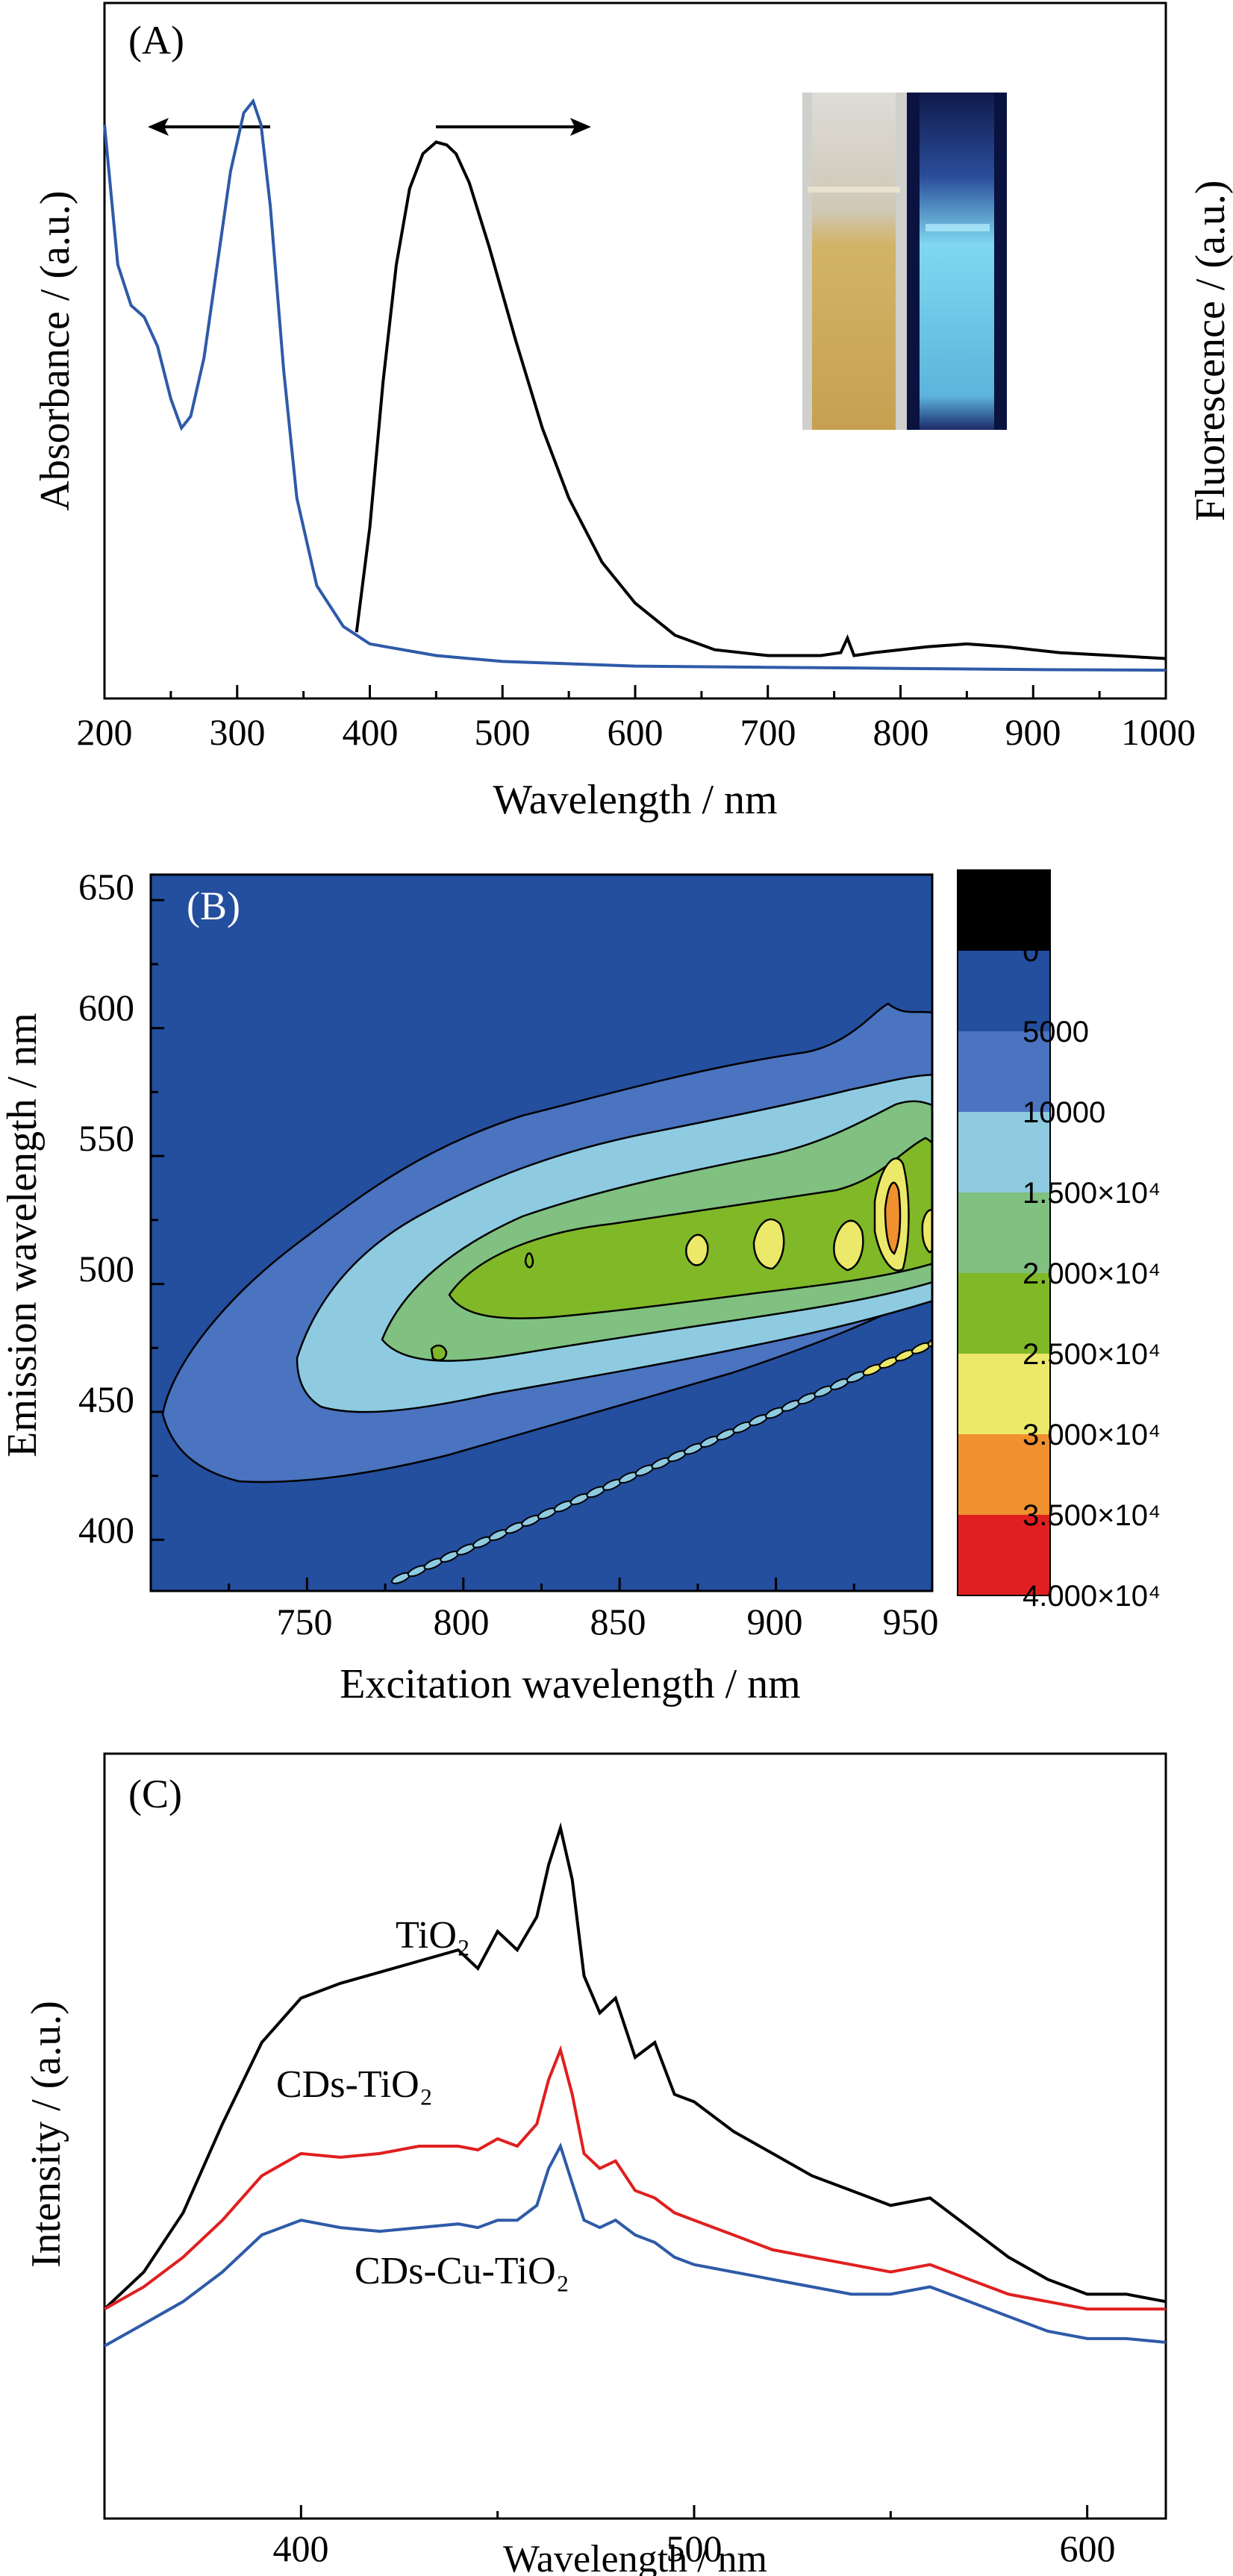  Describe the element at coordinates (618, 1621) in the screenshot. I see `x-tick-label: 850` at that location.